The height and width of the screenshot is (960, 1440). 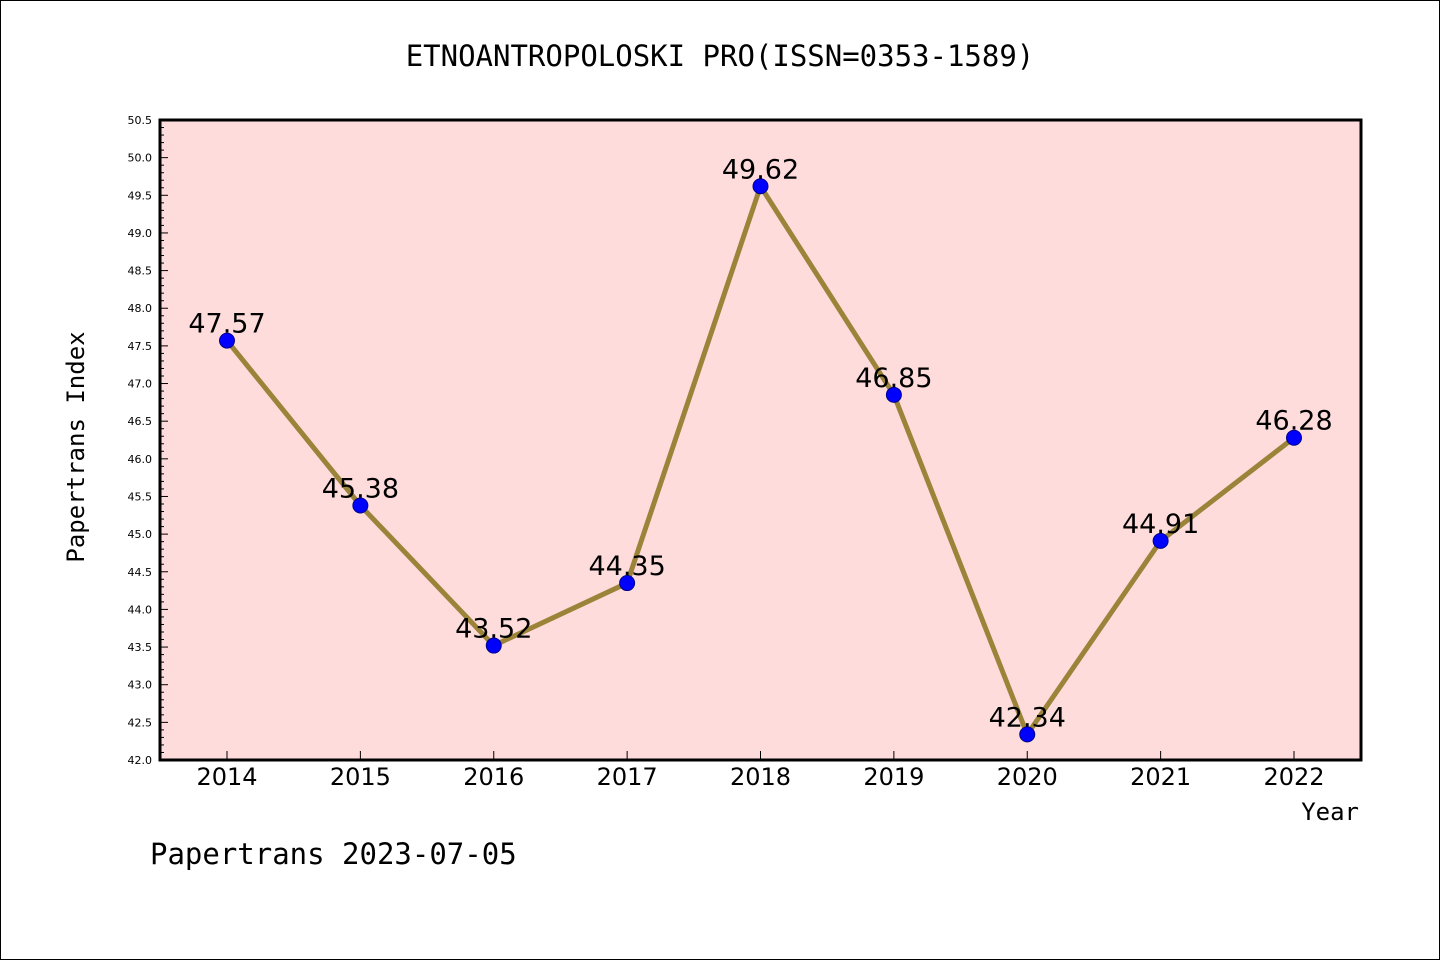 I want to click on y-tick-label: 45.0, so click(x=140, y=534).